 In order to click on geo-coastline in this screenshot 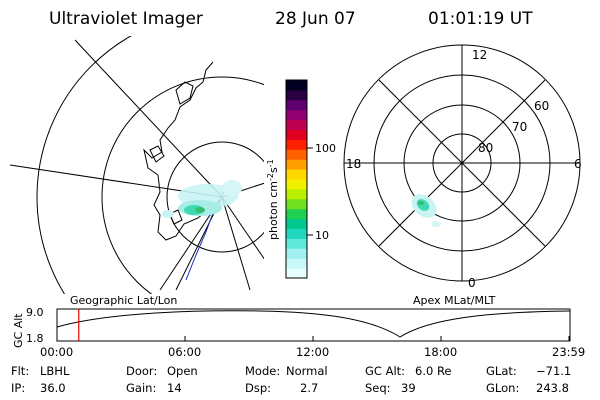, I will do `click(184, 151)`.